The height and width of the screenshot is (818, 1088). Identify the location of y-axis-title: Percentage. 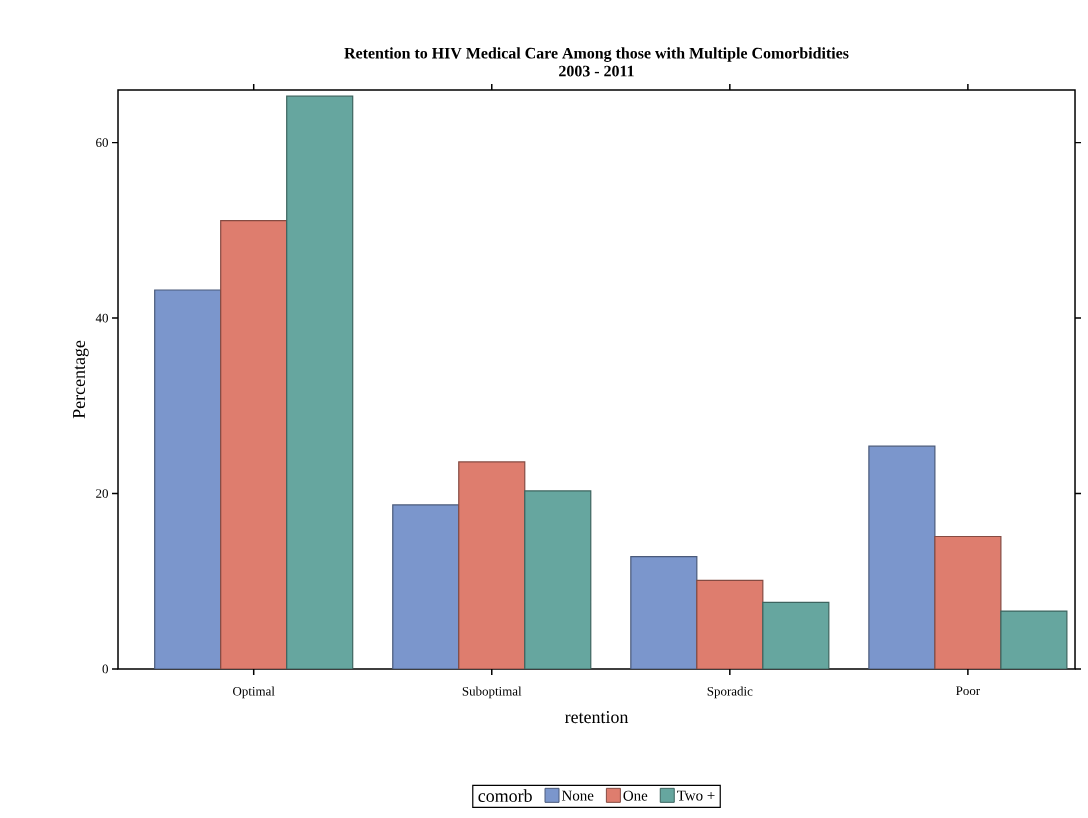
(81, 379).